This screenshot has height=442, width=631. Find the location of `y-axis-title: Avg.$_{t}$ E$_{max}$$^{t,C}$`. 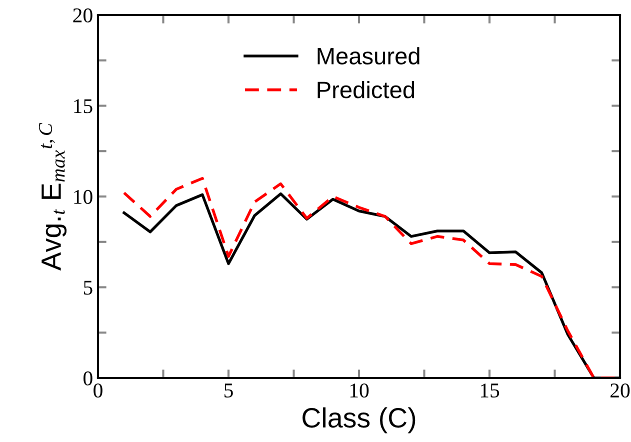

y-axis-title: Avg.$_{t}$ E$_{max}$$^{t,C}$ is located at coordinates (52, 196).